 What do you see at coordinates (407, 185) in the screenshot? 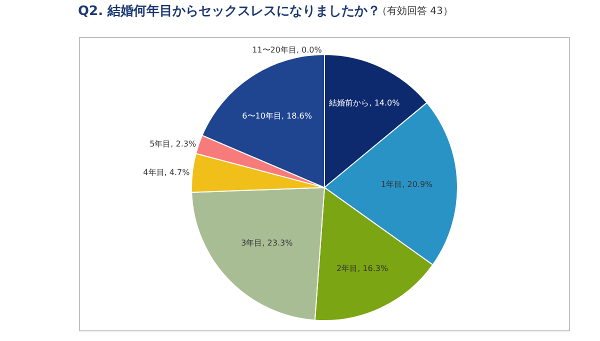
I see `slice-label: 1年目, 20.9%` at bounding box center [407, 185].